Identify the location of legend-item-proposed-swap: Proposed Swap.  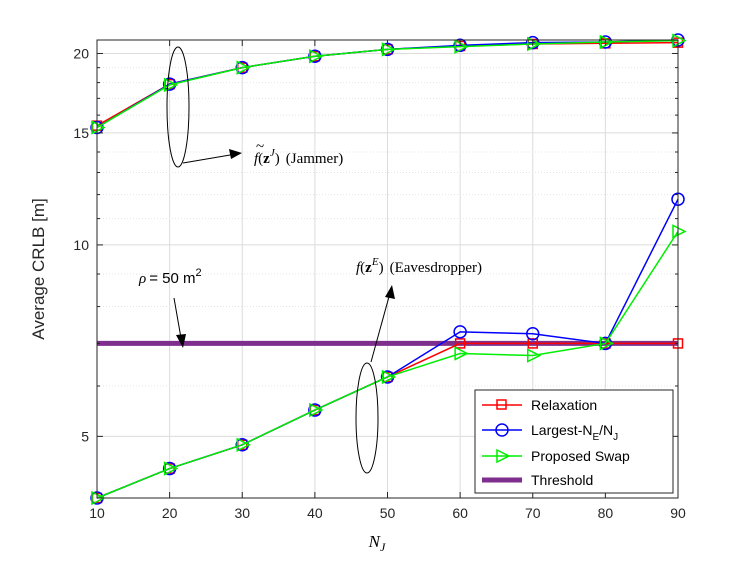
(556, 456).